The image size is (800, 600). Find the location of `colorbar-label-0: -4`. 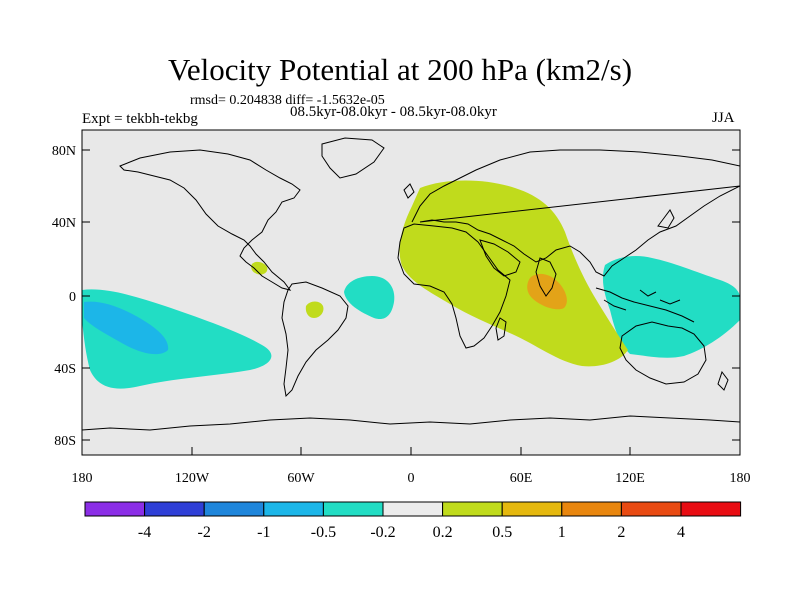

colorbar-label-0: -4 is located at coordinates (144, 532).